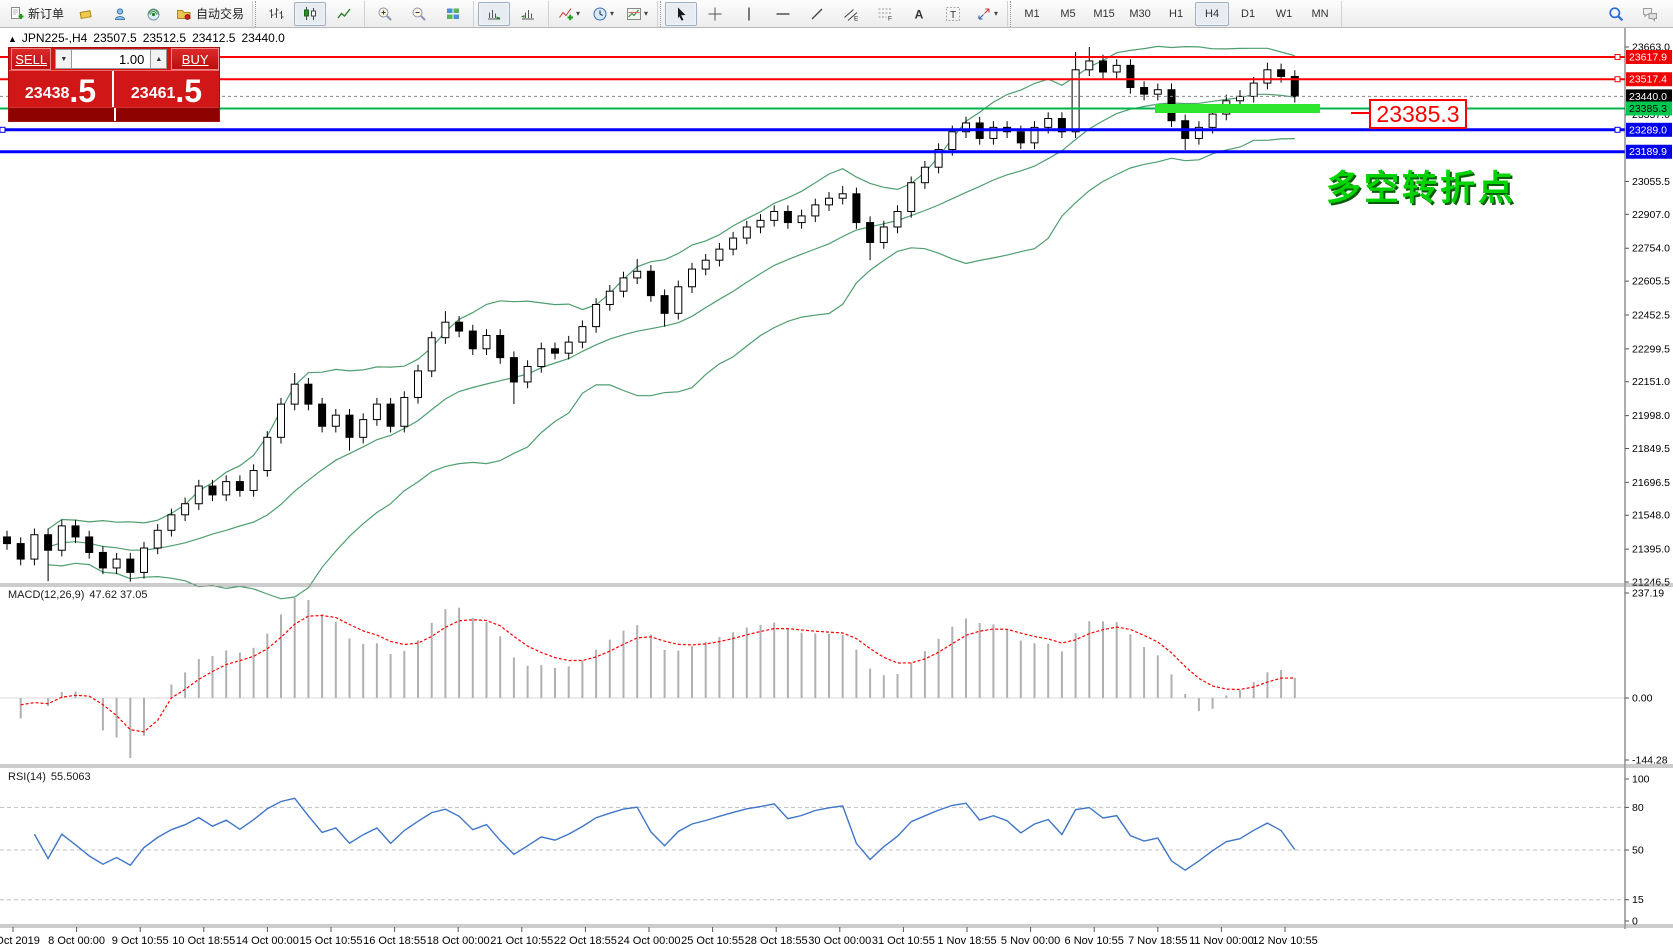 Image resolution: width=1673 pixels, height=951 pixels. I want to click on rsi-name: RSI(14), so click(27, 777).